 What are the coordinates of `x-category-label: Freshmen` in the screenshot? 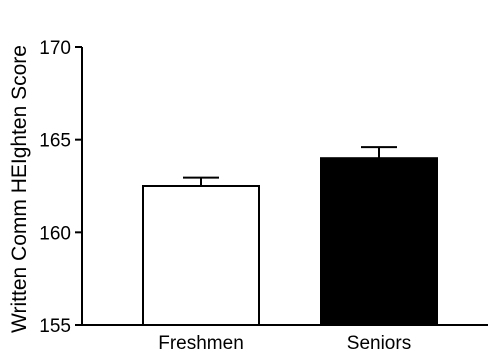 It's located at (201, 343).